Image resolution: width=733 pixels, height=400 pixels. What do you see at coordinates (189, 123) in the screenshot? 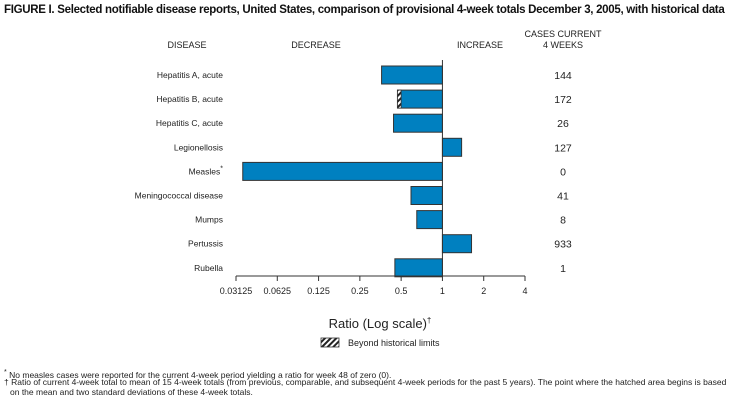
I see `category-label: Hepatitis C, acute` at bounding box center [189, 123].